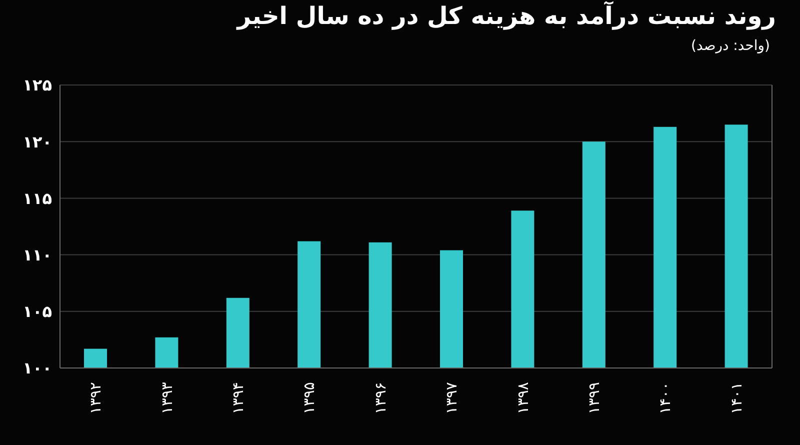 This screenshot has height=445, width=800. Describe the element at coordinates (37, 142) in the screenshot. I see `y-tick-label: ۱۲۰` at that location.